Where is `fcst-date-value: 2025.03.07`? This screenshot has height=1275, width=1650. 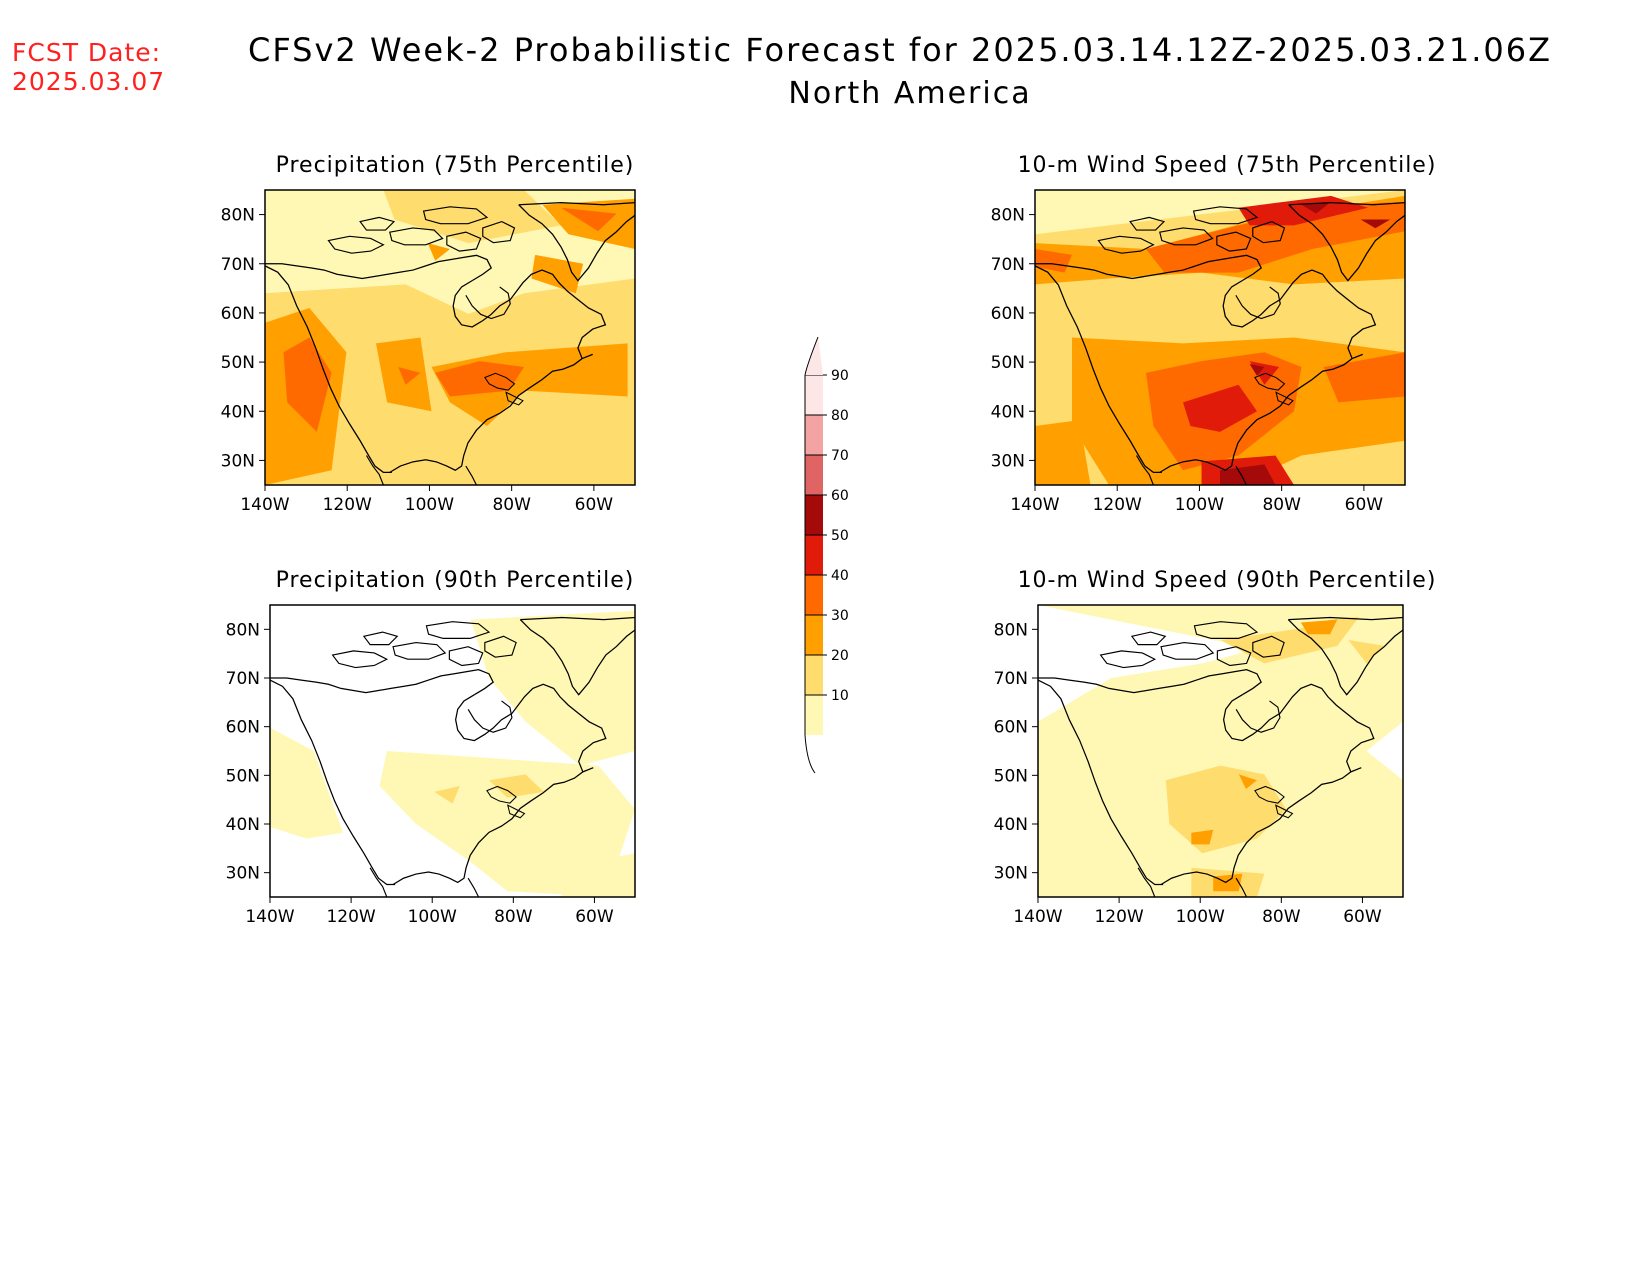 fcst-date-value: 2025.03.07 is located at coordinates (89, 81).